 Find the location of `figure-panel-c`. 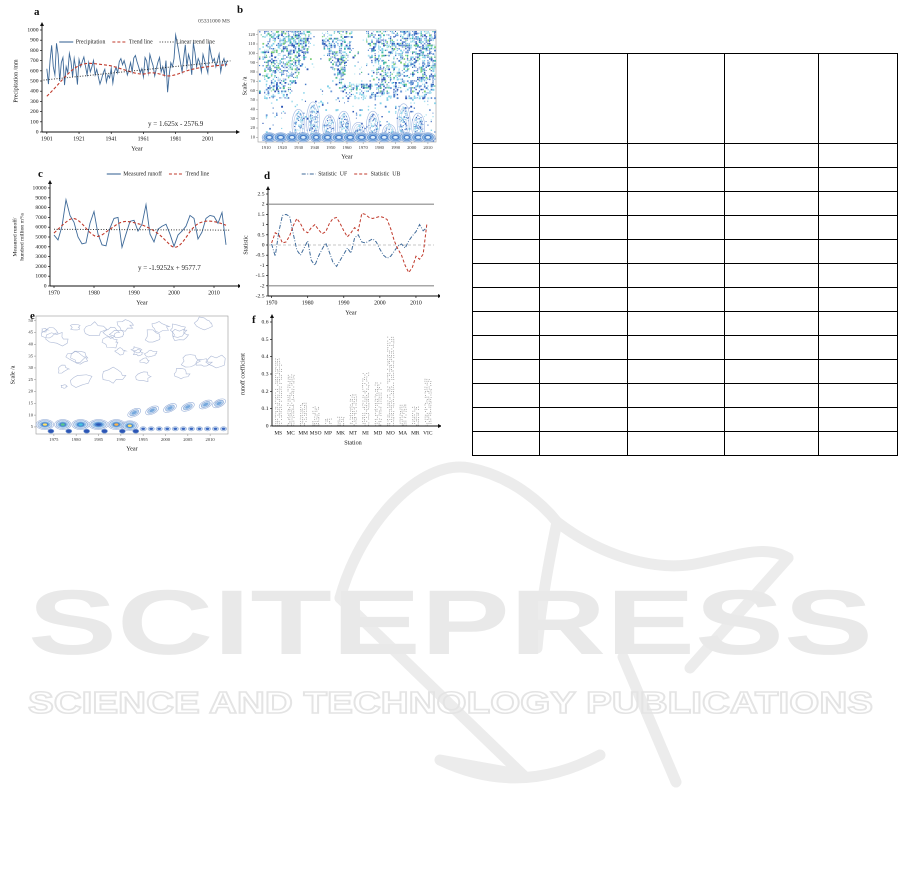

figure-panel-c is located at coordinates (124, 242).